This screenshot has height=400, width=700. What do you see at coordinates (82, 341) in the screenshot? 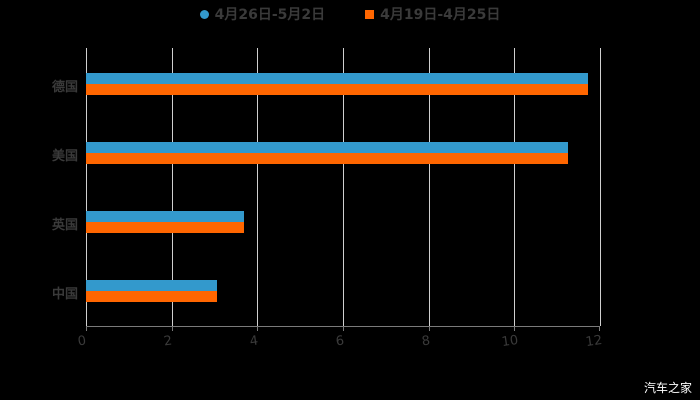
I see `x-tick-label: 0` at bounding box center [82, 341].